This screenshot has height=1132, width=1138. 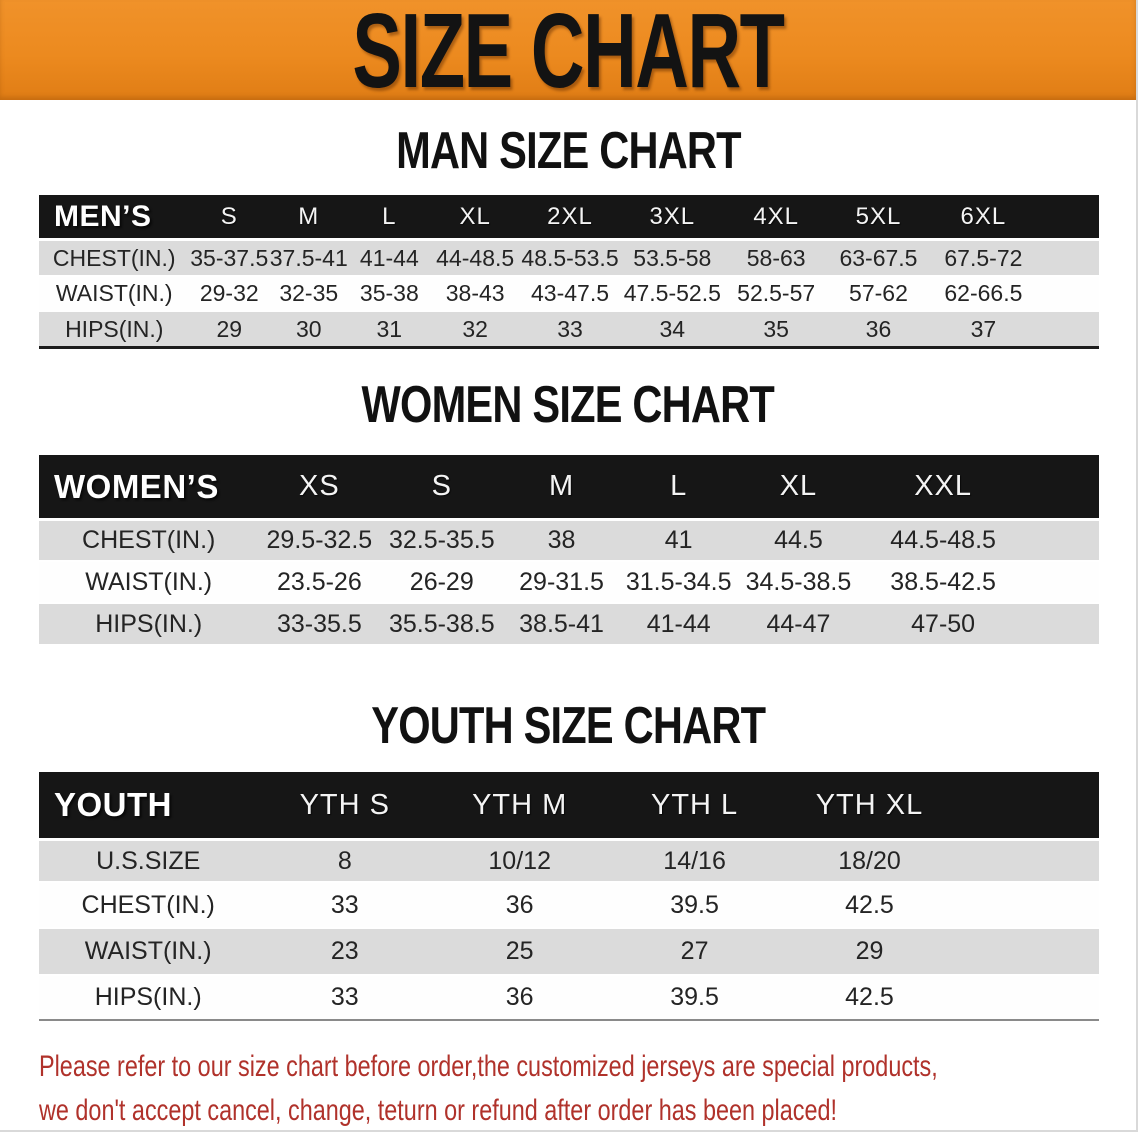 I want to click on men-table-cell: 32-35, so click(x=309, y=293).